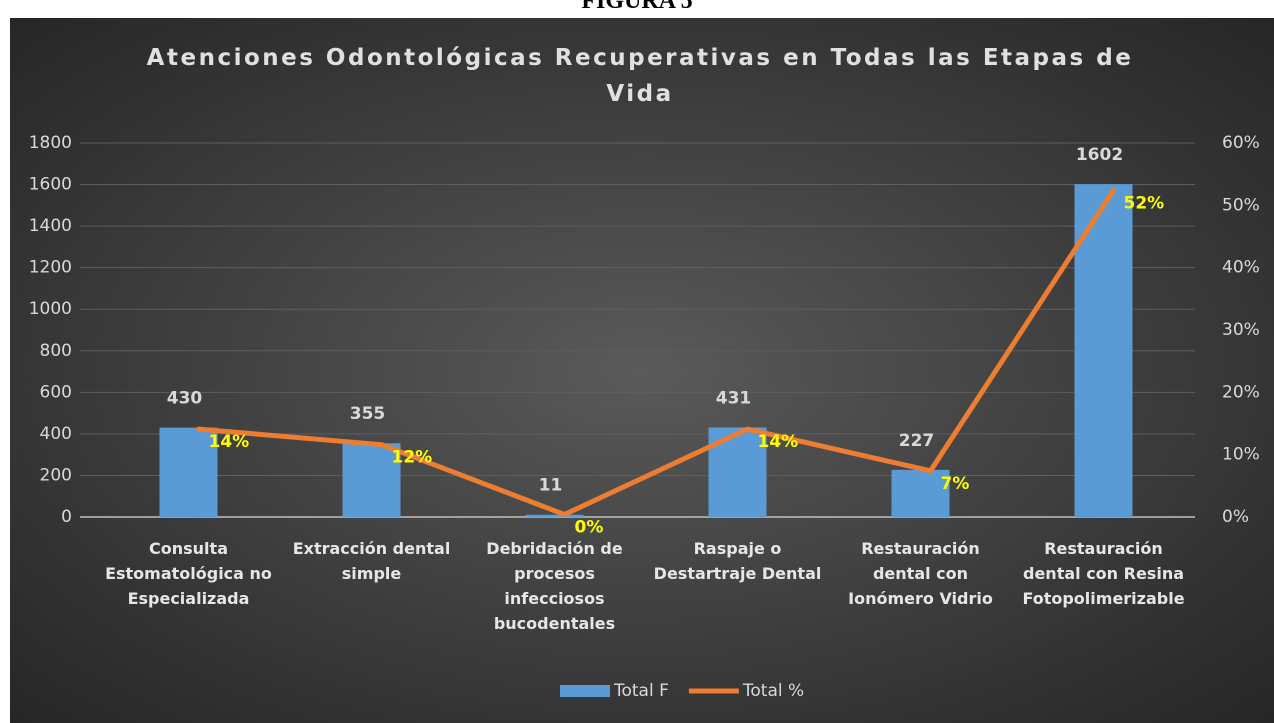 Image resolution: width=1274 pixels, height=723 pixels. What do you see at coordinates (1241, 455) in the screenshot?
I see `y2-tick-label: 10%` at bounding box center [1241, 455].